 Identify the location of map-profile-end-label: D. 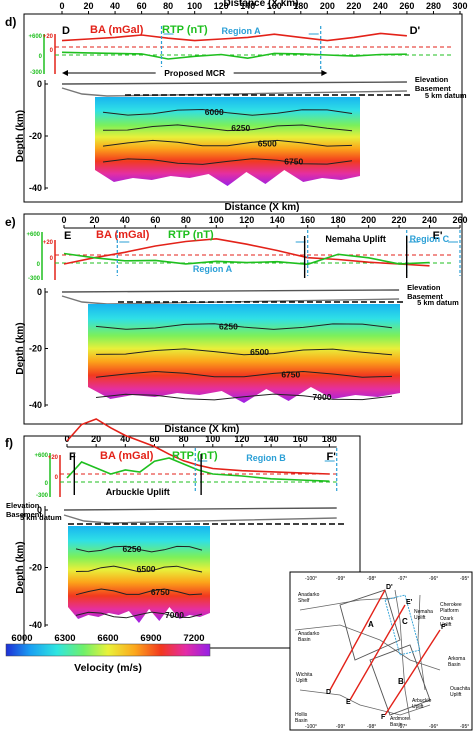
(328, 692).